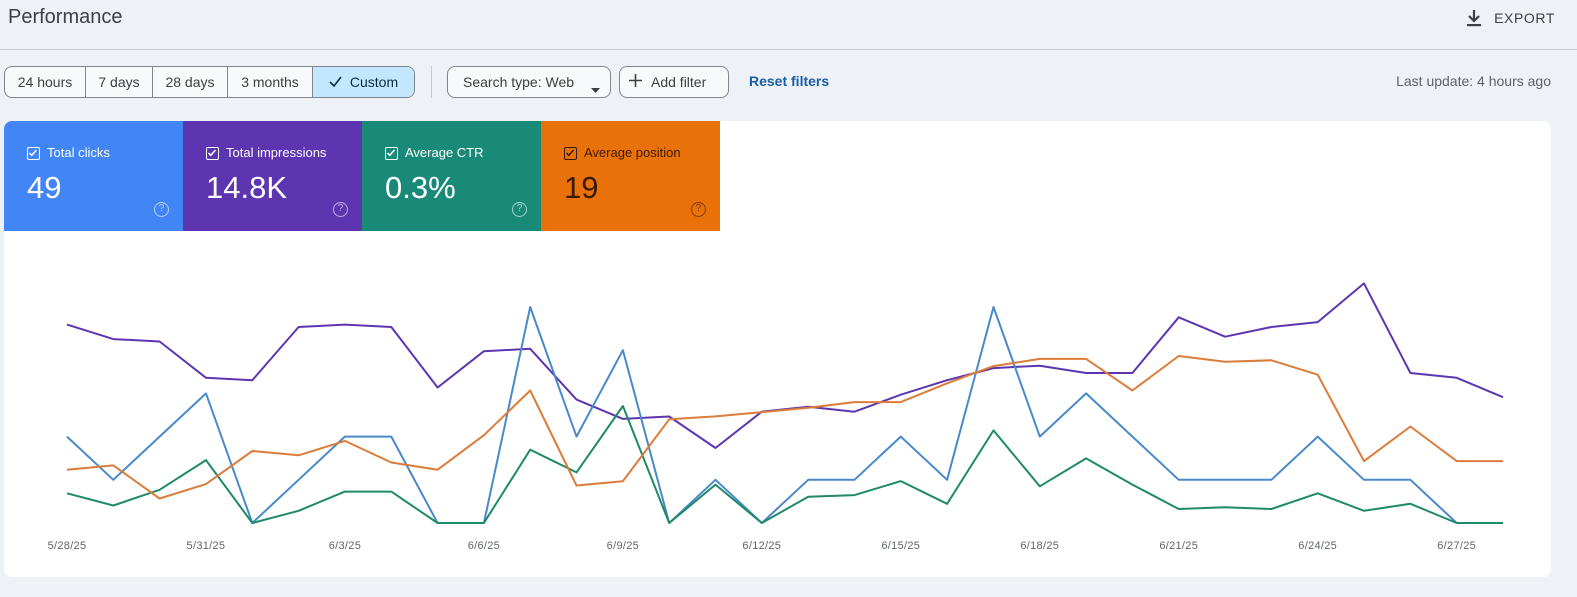 The width and height of the screenshot is (1577, 597). Describe the element at coordinates (67, 546) in the screenshot. I see `x-tick-label: 5/28/25` at that location.